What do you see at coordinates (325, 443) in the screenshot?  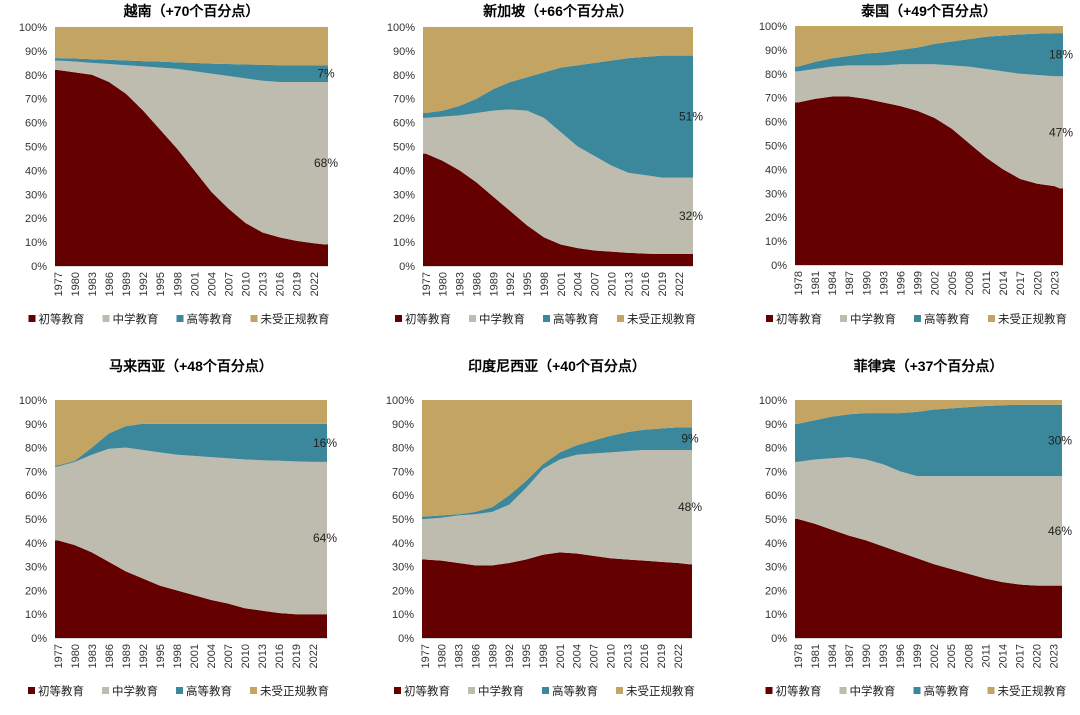 I see `band-value-label: 16%` at bounding box center [325, 443].